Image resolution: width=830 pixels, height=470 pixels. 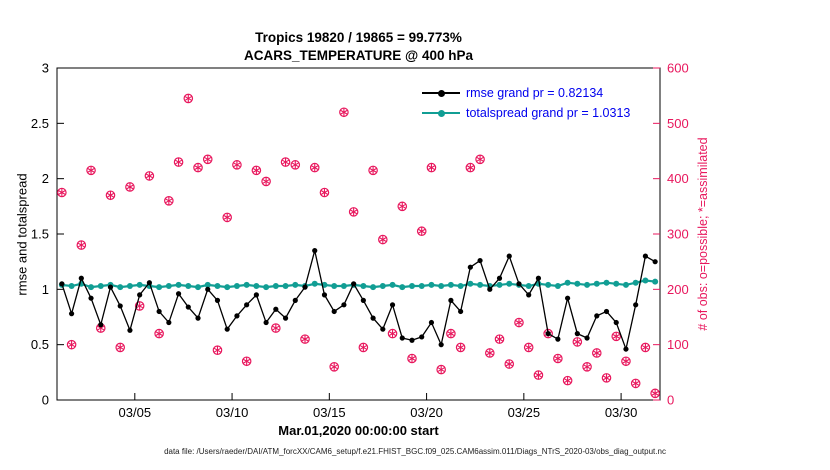 What do you see at coordinates (678, 289) in the screenshot?
I see `svg-text: 200` at bounding box center [678, 289].